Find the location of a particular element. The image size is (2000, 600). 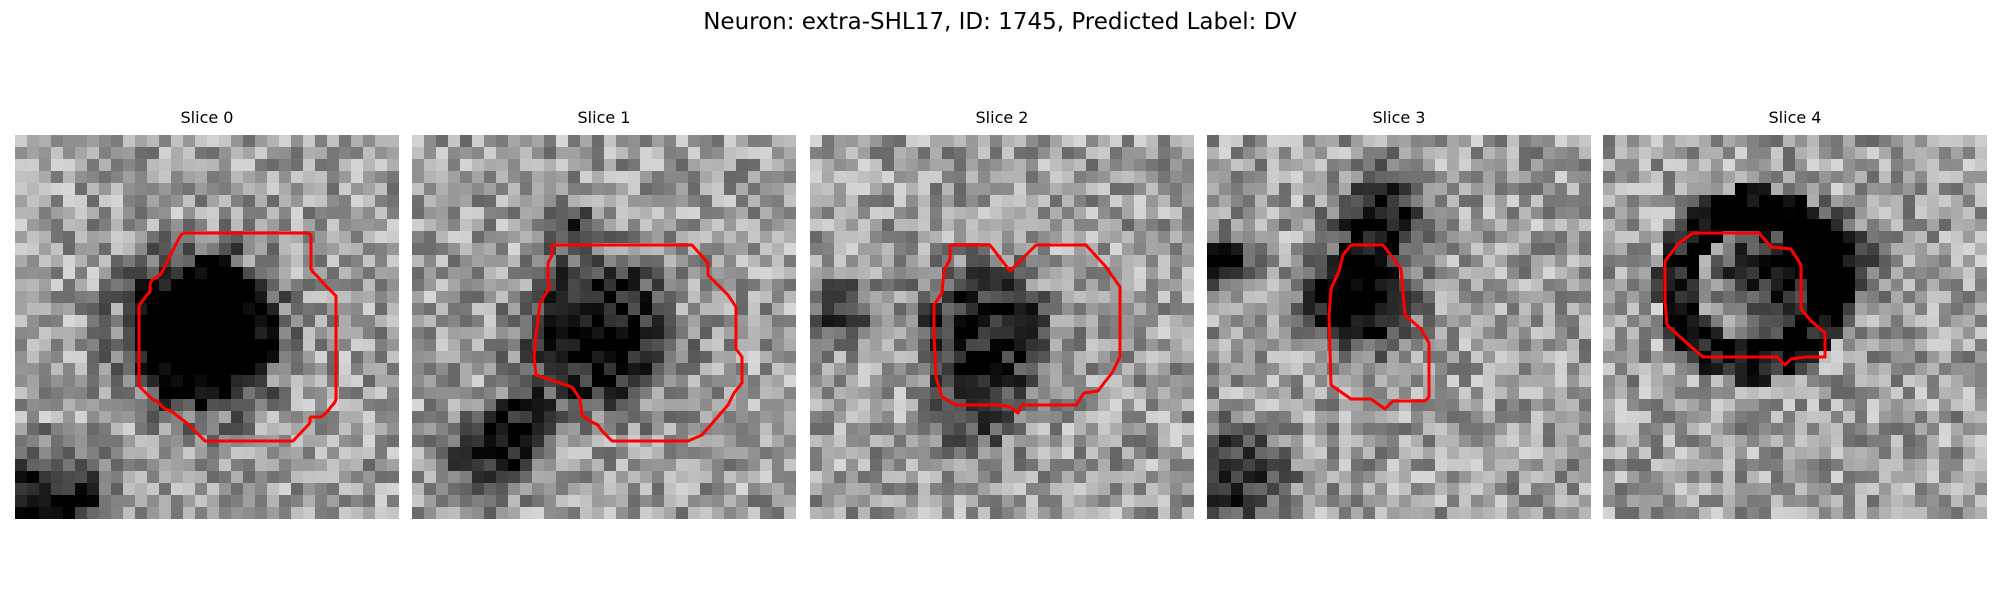

slice-panel-2: Slice 2 is located at coordinates (1002, 313).